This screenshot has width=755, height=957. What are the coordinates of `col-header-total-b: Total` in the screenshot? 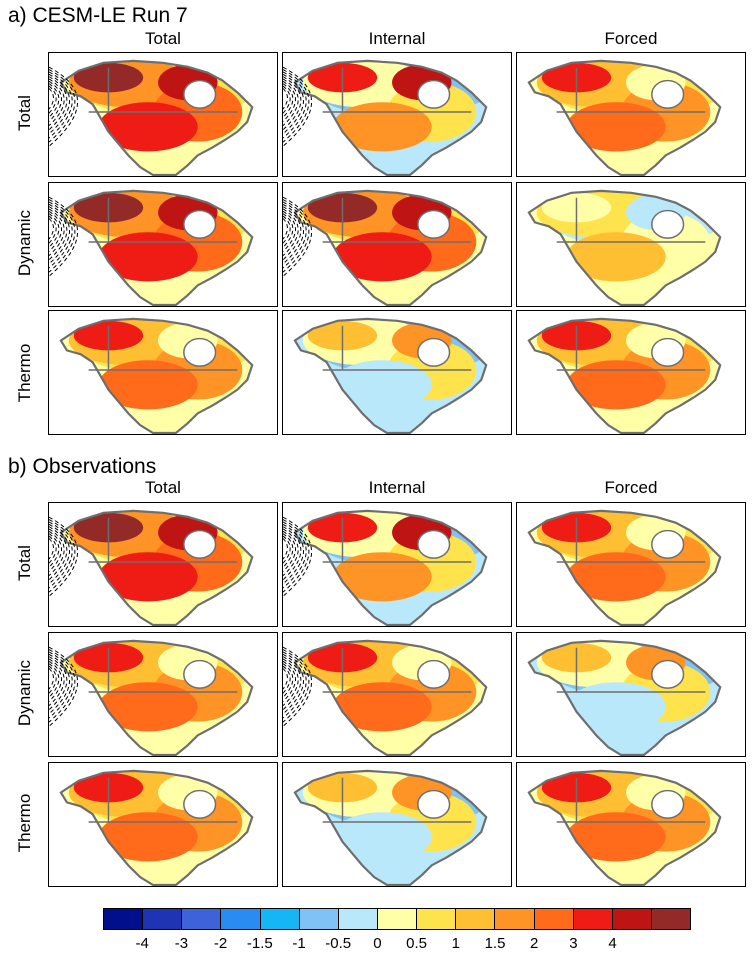 It's located at (163, 487).